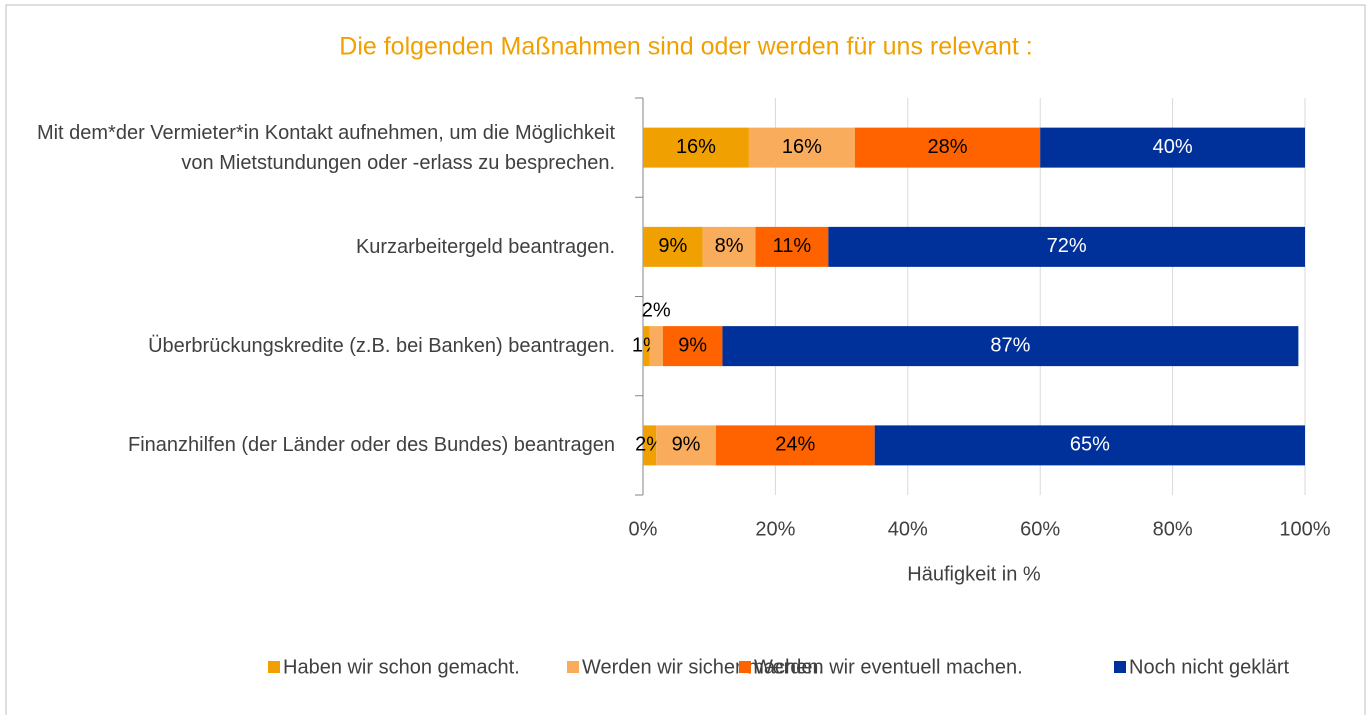 Image resolution: width=1372 pixels, height=715 pixels. What do you see at coordinates (1304, 529) in the screenshot?
I see `x-tick-label: 100%` at bounding box center [1304, 529].